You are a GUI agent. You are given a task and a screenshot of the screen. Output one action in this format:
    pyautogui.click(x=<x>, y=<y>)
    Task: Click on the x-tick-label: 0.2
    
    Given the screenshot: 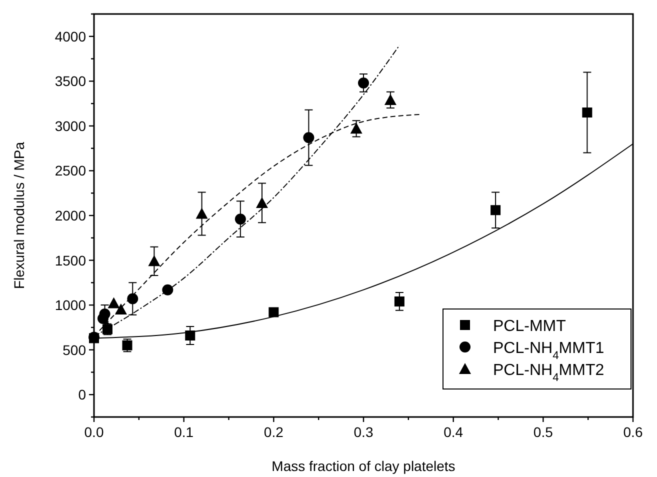 What is the action you would take?
    pyautogui.click(x=274, y=432)
    